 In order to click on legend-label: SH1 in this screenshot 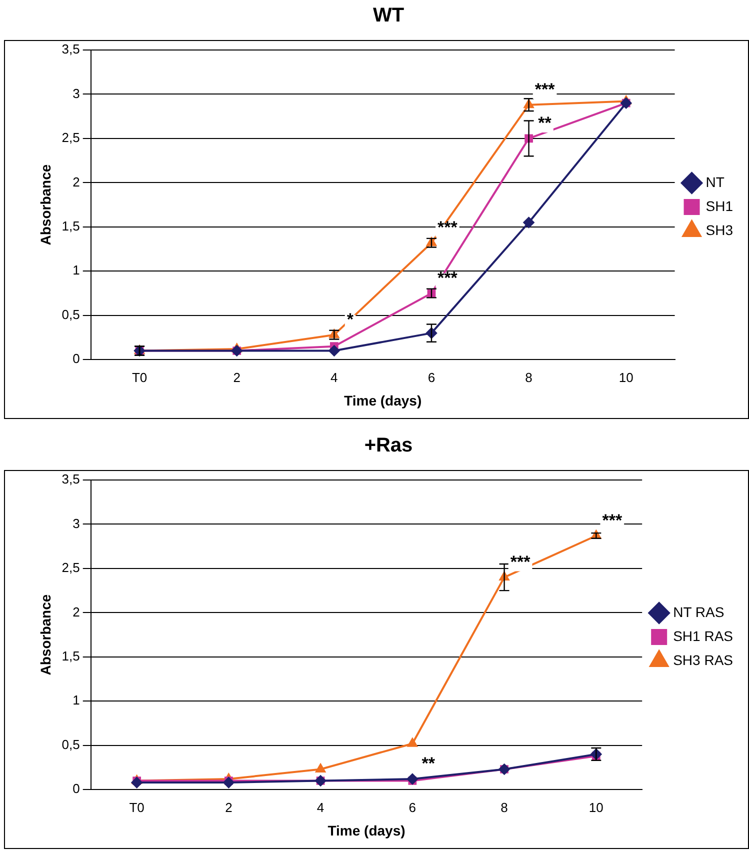, I will do `click(720, 206)`.